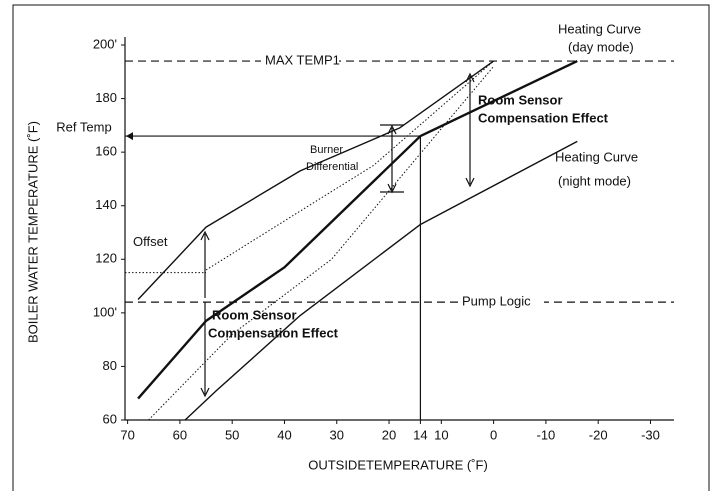  What do you see at coordinates (332, 167) in the screenshot?
I see `annotation: Differential` at bounding box center [332, 167].